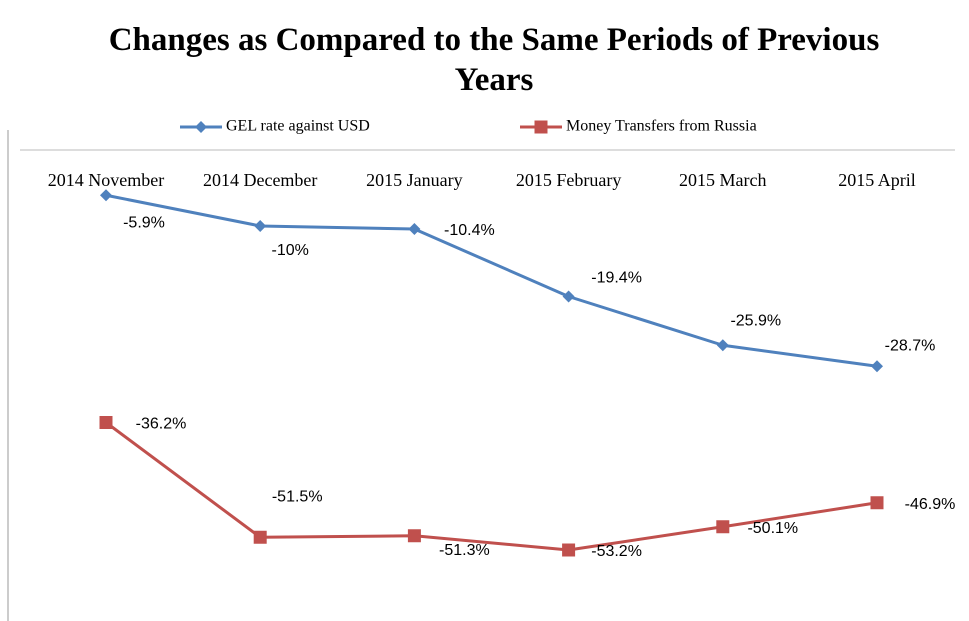 This screenshot has height=621, width=969. I want to click on data-label: -10%, so click(290, 250).